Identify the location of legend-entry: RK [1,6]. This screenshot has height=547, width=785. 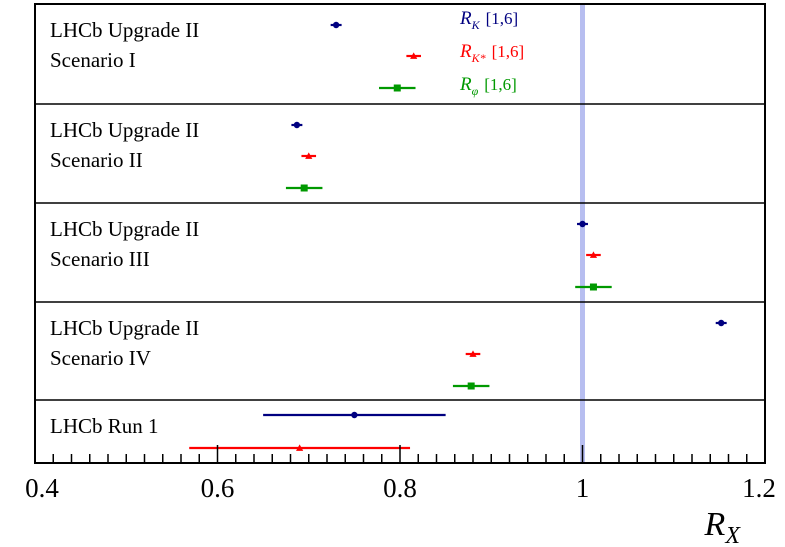
(488, 20).